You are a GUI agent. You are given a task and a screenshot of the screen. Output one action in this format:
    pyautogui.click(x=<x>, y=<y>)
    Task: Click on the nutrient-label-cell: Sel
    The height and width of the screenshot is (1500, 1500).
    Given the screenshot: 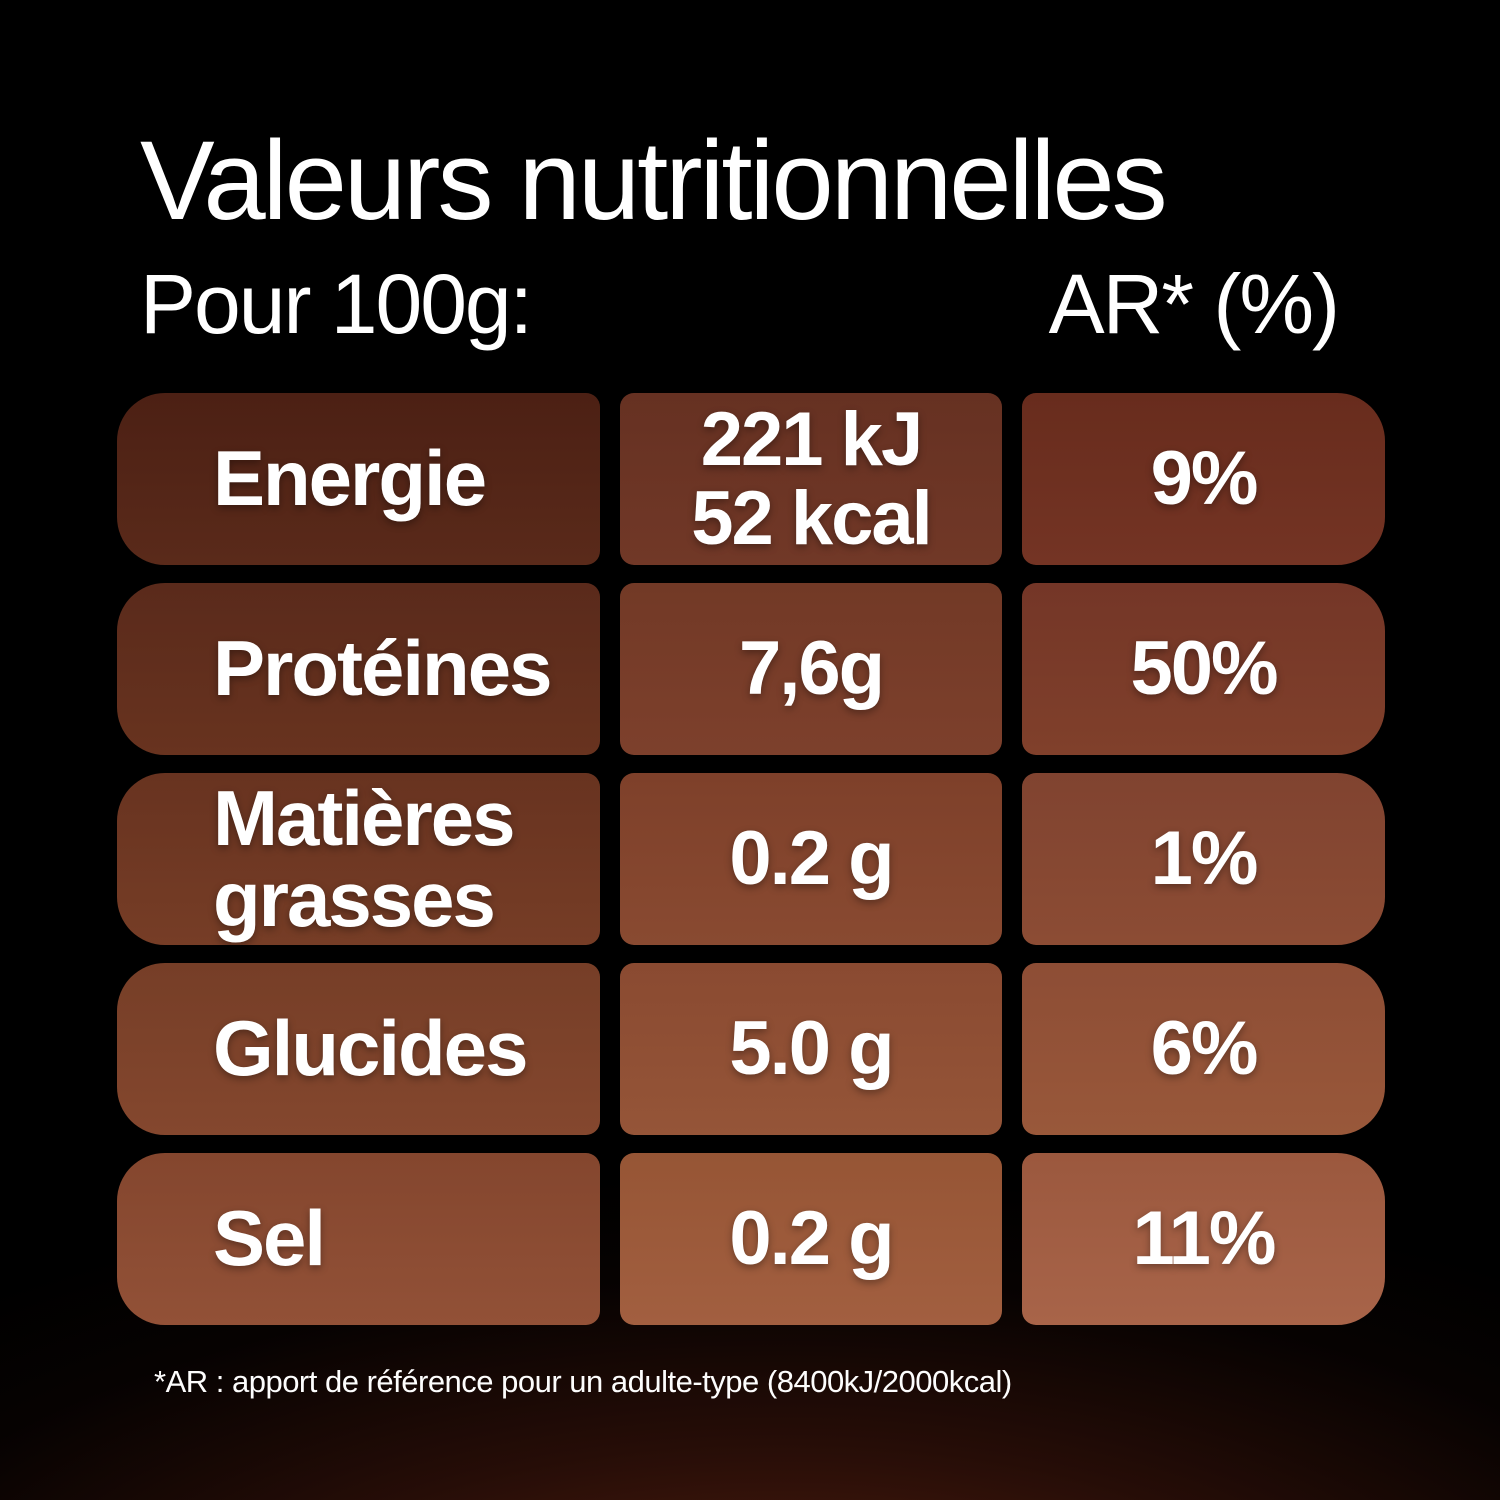 What is the action you would take?
    pyautogui.click(x=358, y=1239)
    